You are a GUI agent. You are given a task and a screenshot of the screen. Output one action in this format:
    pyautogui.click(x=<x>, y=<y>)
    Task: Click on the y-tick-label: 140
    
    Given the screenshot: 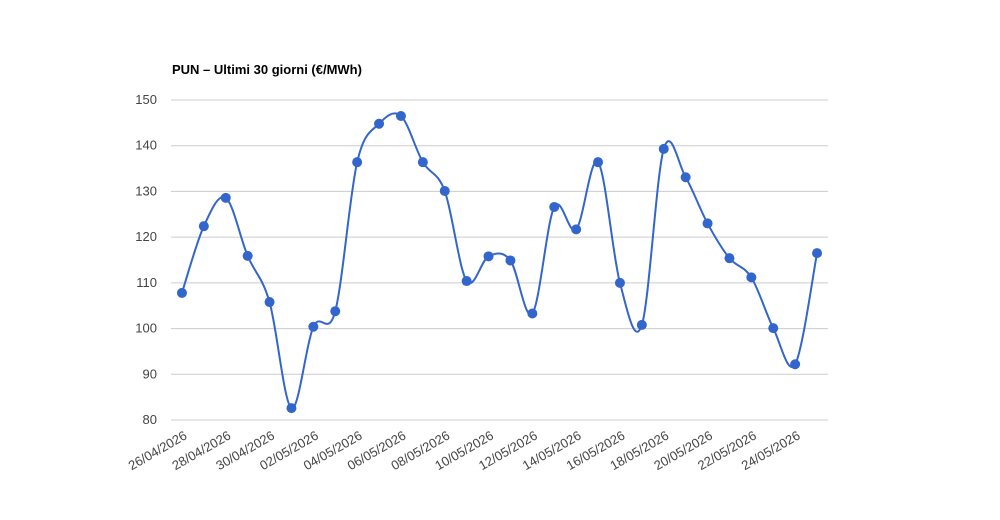 What is the action you would take?
    pyautogui.click(x=146, y=145)
    